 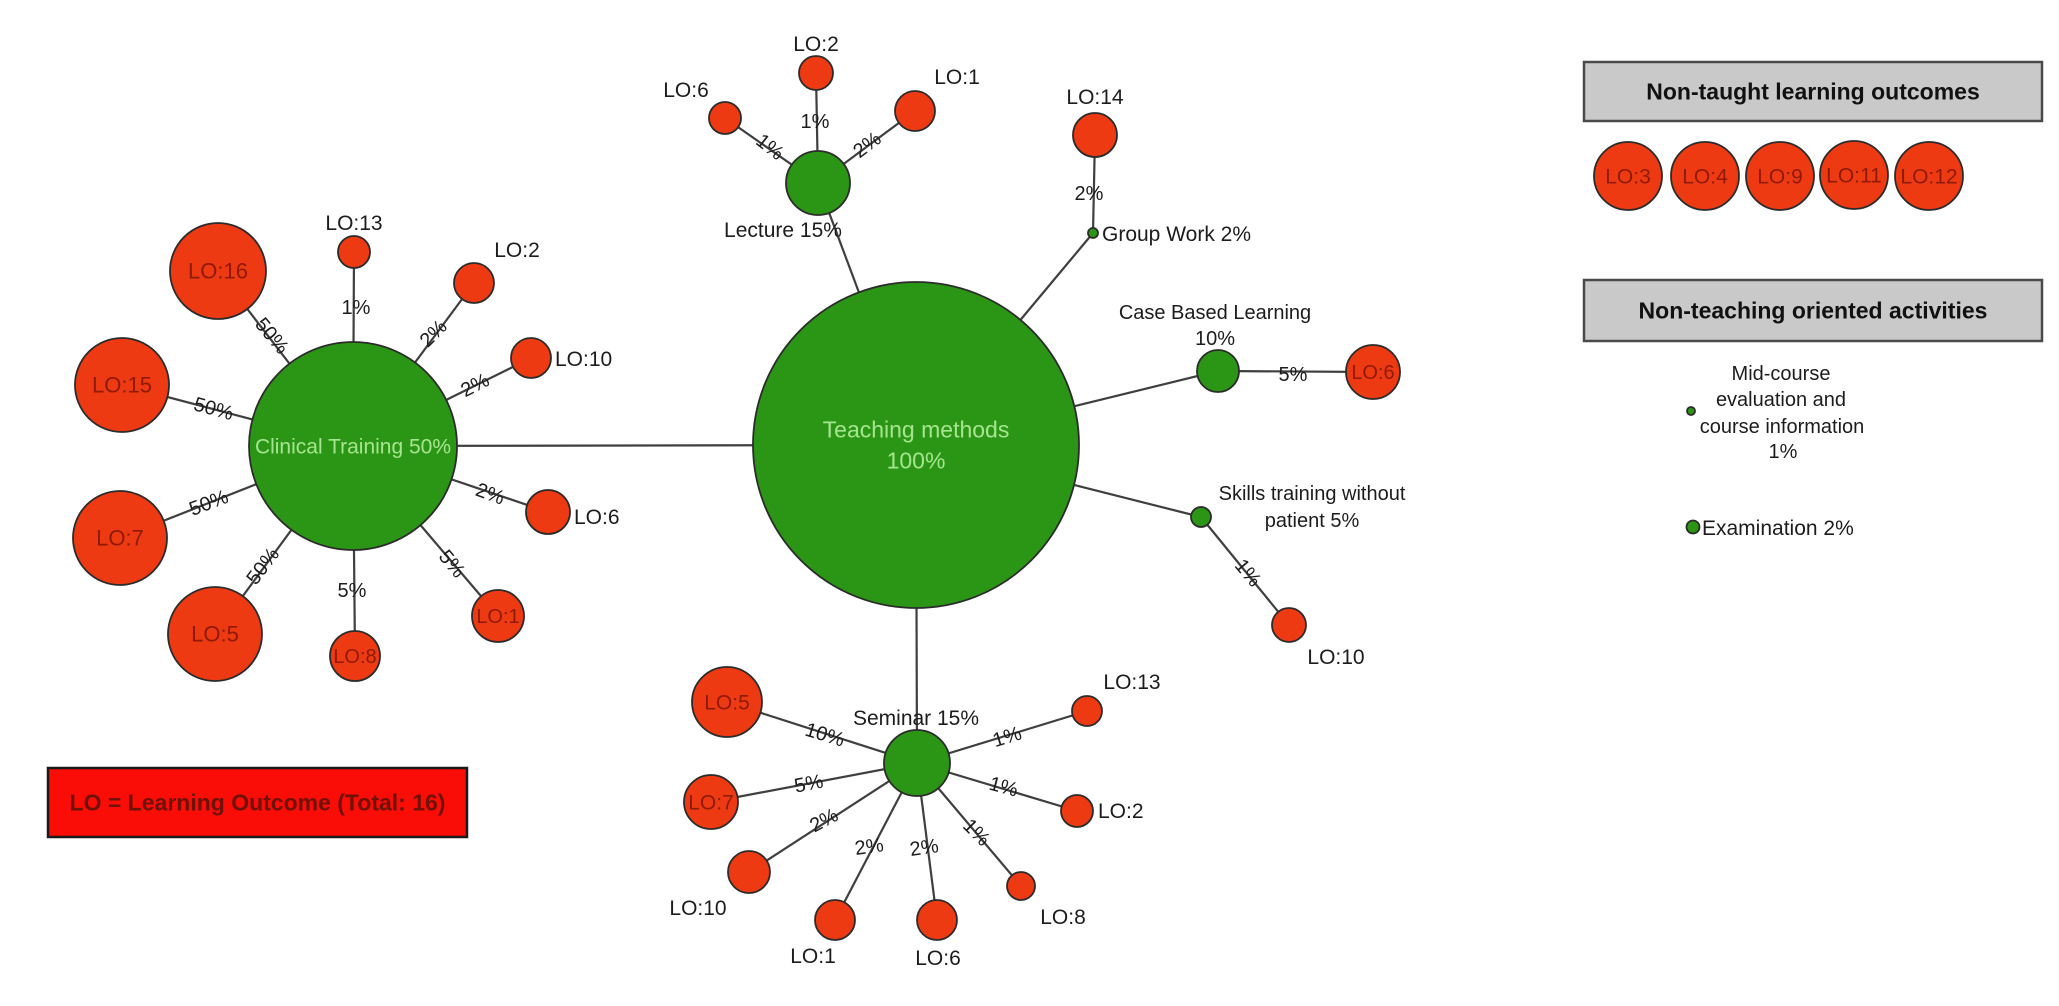 I want to click on node-label-clinical-training: Clinical Training 50%, so click(x=353, y=446).